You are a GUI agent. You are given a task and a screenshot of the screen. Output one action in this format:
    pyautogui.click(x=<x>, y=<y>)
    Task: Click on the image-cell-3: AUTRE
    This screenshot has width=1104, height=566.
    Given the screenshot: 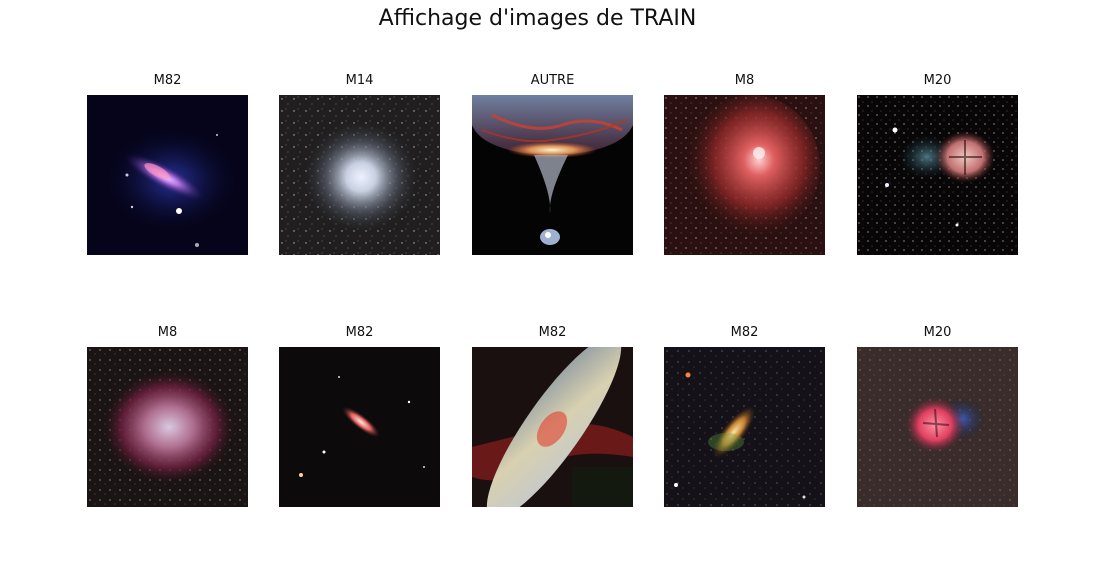 What is the action you would take?
    pyautogui.click(x=552, y=164)
    